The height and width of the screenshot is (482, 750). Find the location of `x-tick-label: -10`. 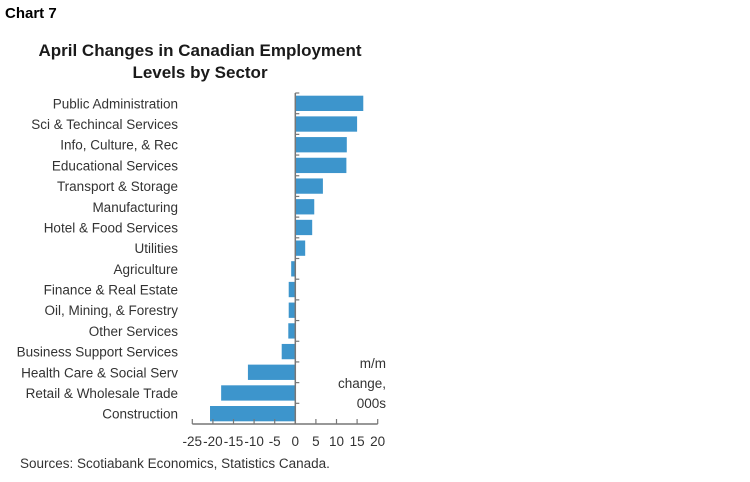

x-tick-label: -10 is located at coordinates (254, 441).